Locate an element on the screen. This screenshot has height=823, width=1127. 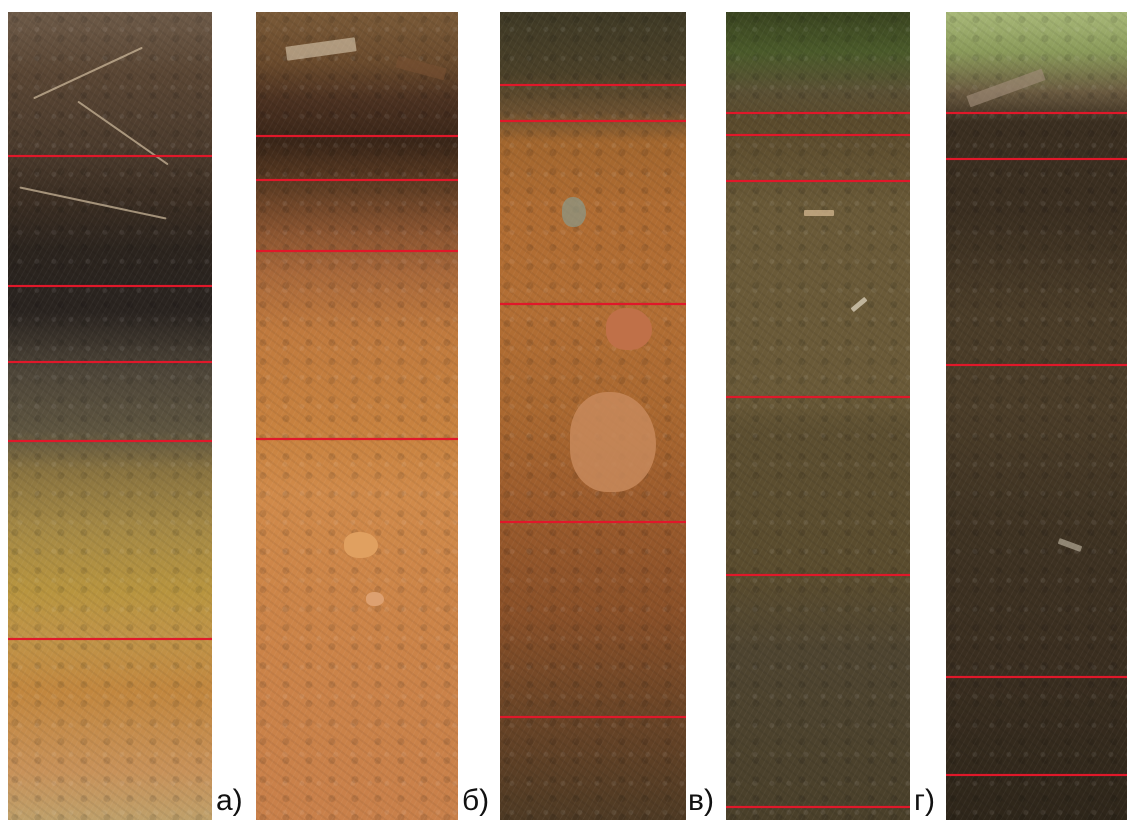
panel-label-c: в) is located at coordinates (701, 800).